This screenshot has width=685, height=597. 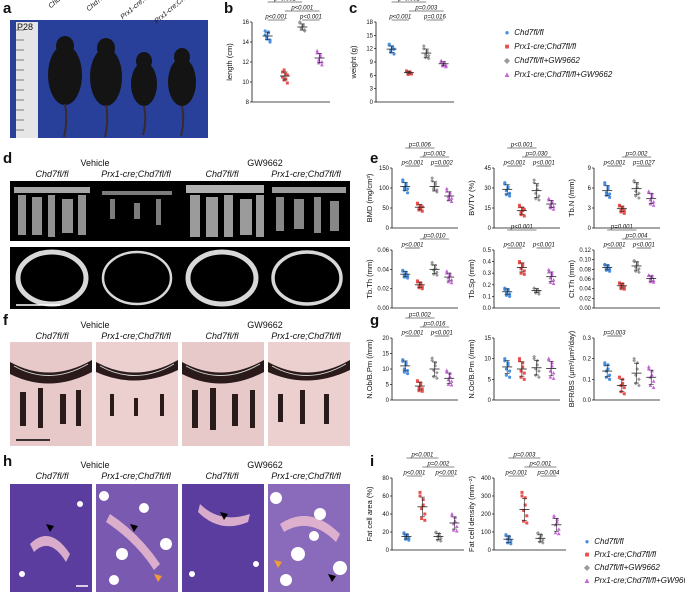 What do you see at coordinates (265, 163) in the screenshot?
I see `header-d-gw: GW9662` at bounding box center [265, 163].